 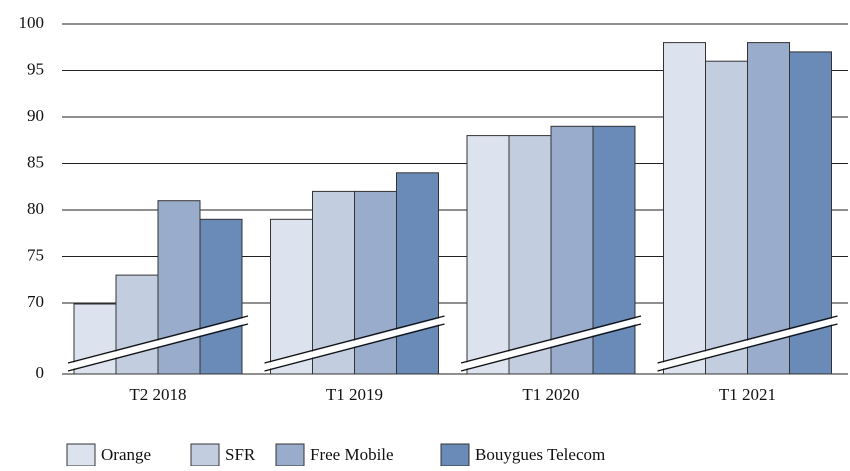 What do you see at coordinates (550, 394) in the screenshot?
I see `x-tick-label: T1 2020` at bounding box center [550, 394].